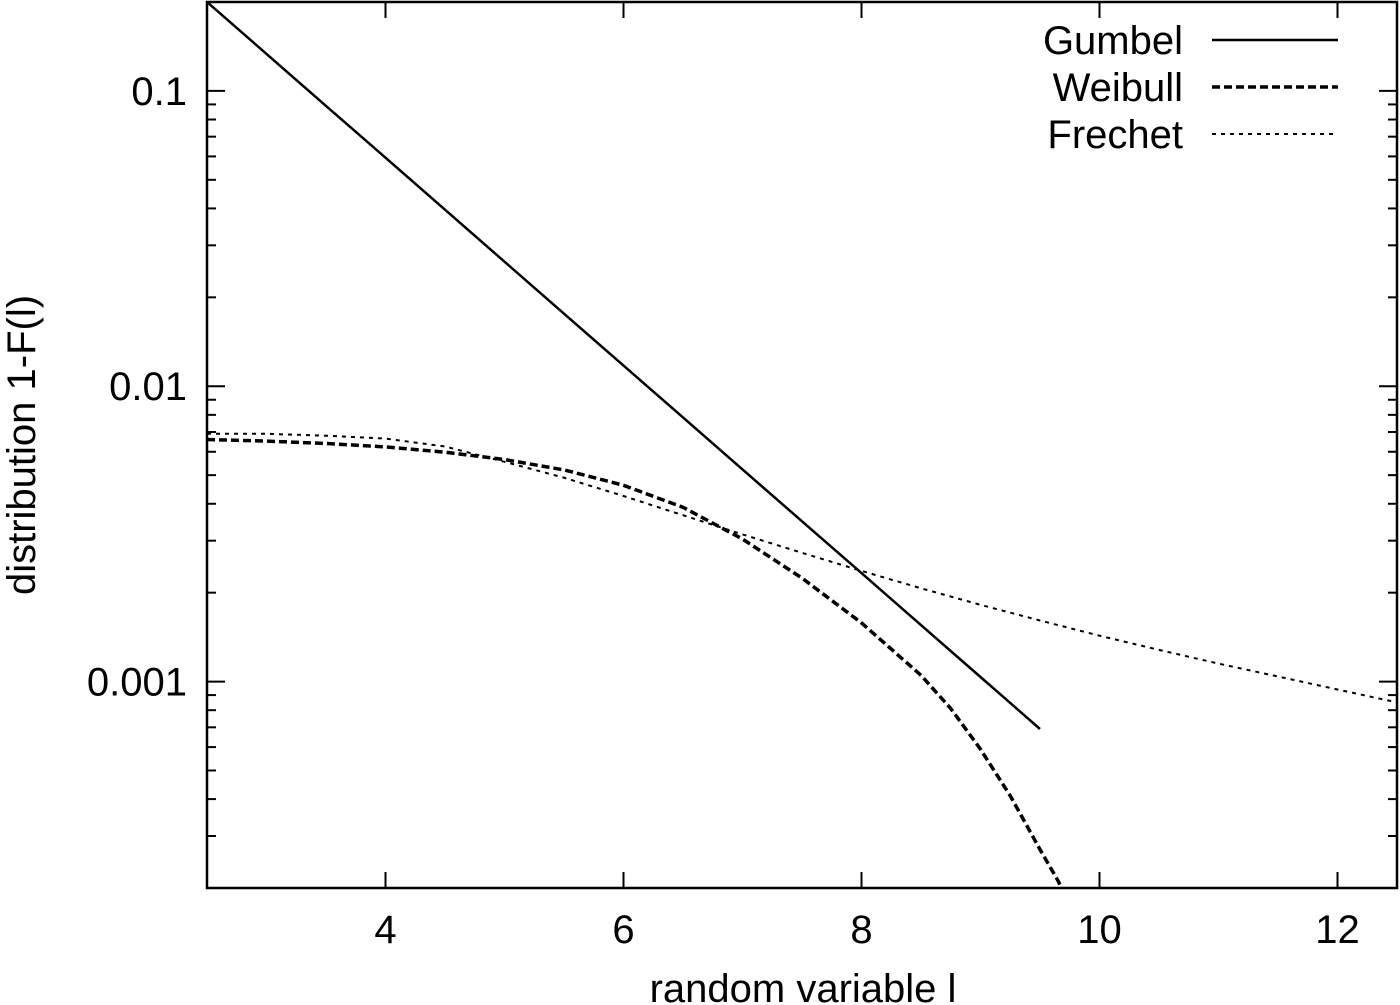 The width and height of the screenshot is (1400, 1005). Describe the element at coordinates (1118, 88) in the screenshot. I see `legend-label-weibull: Weibull` at that location.